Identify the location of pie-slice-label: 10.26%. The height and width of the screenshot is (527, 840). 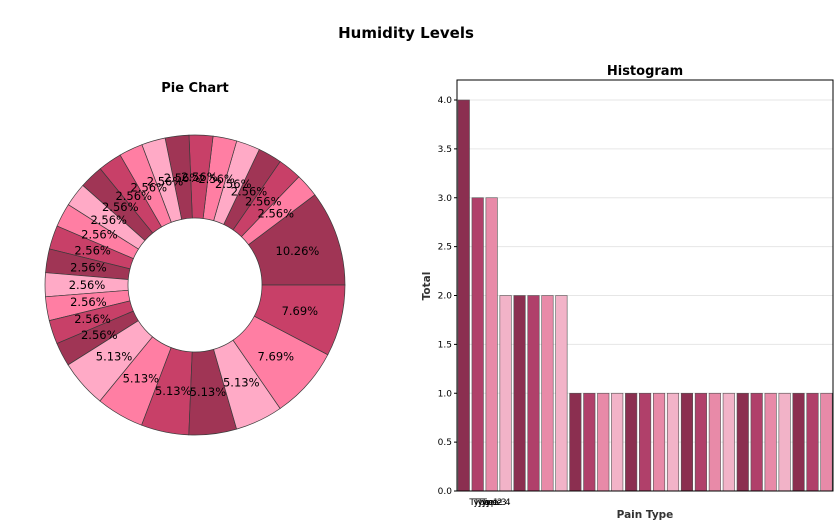
(298, 251).